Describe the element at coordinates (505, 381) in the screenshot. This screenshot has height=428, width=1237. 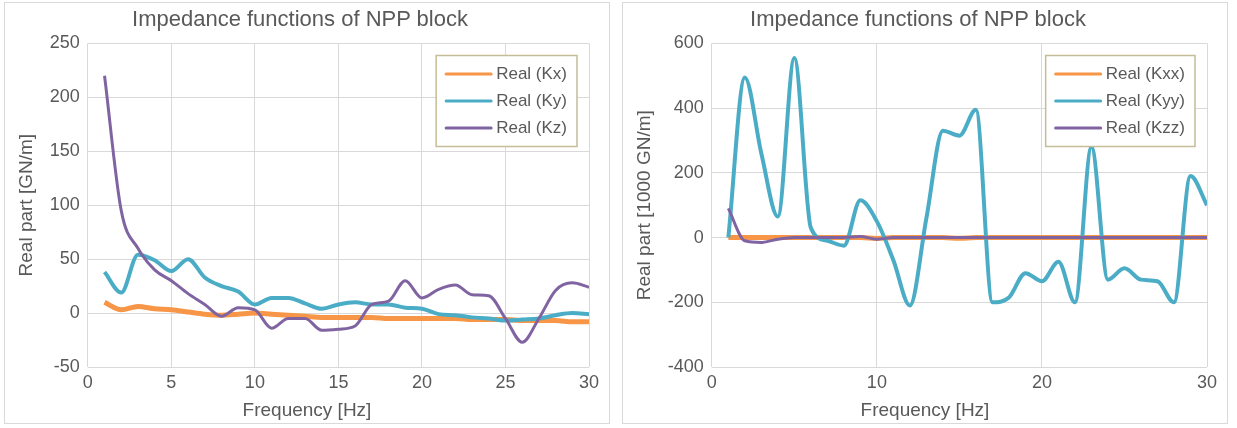
I see `x-tick-label: 25` at that location.